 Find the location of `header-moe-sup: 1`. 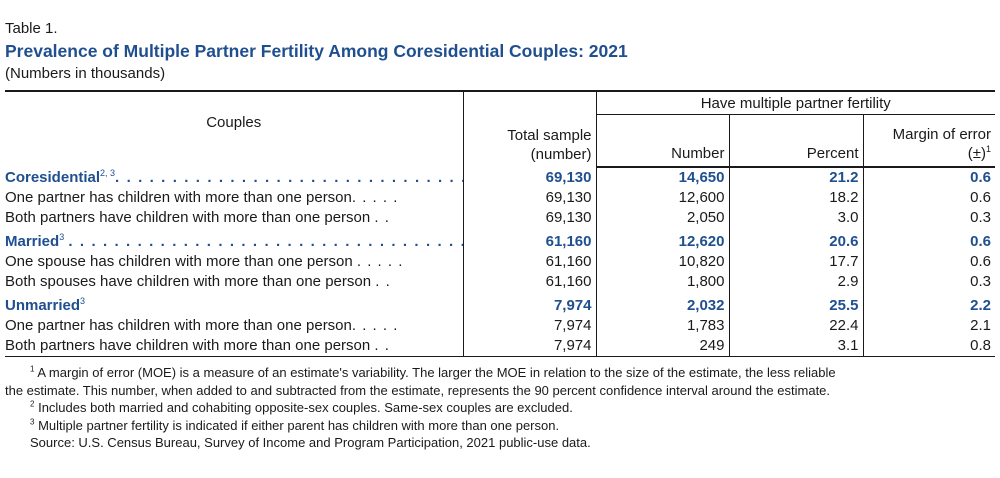

header-moe-sup: 1 is located at coordinates (989, 149).